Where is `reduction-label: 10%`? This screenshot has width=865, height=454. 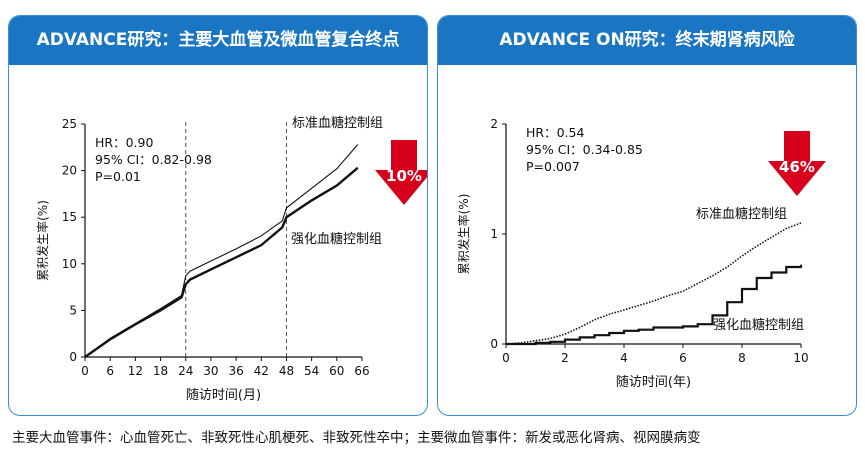 reduction-label: 10% is located at coordinates (404, 176).